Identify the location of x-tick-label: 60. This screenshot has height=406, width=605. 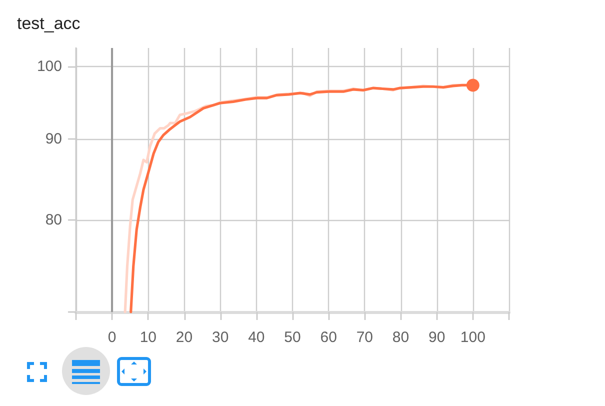
(328, 337).